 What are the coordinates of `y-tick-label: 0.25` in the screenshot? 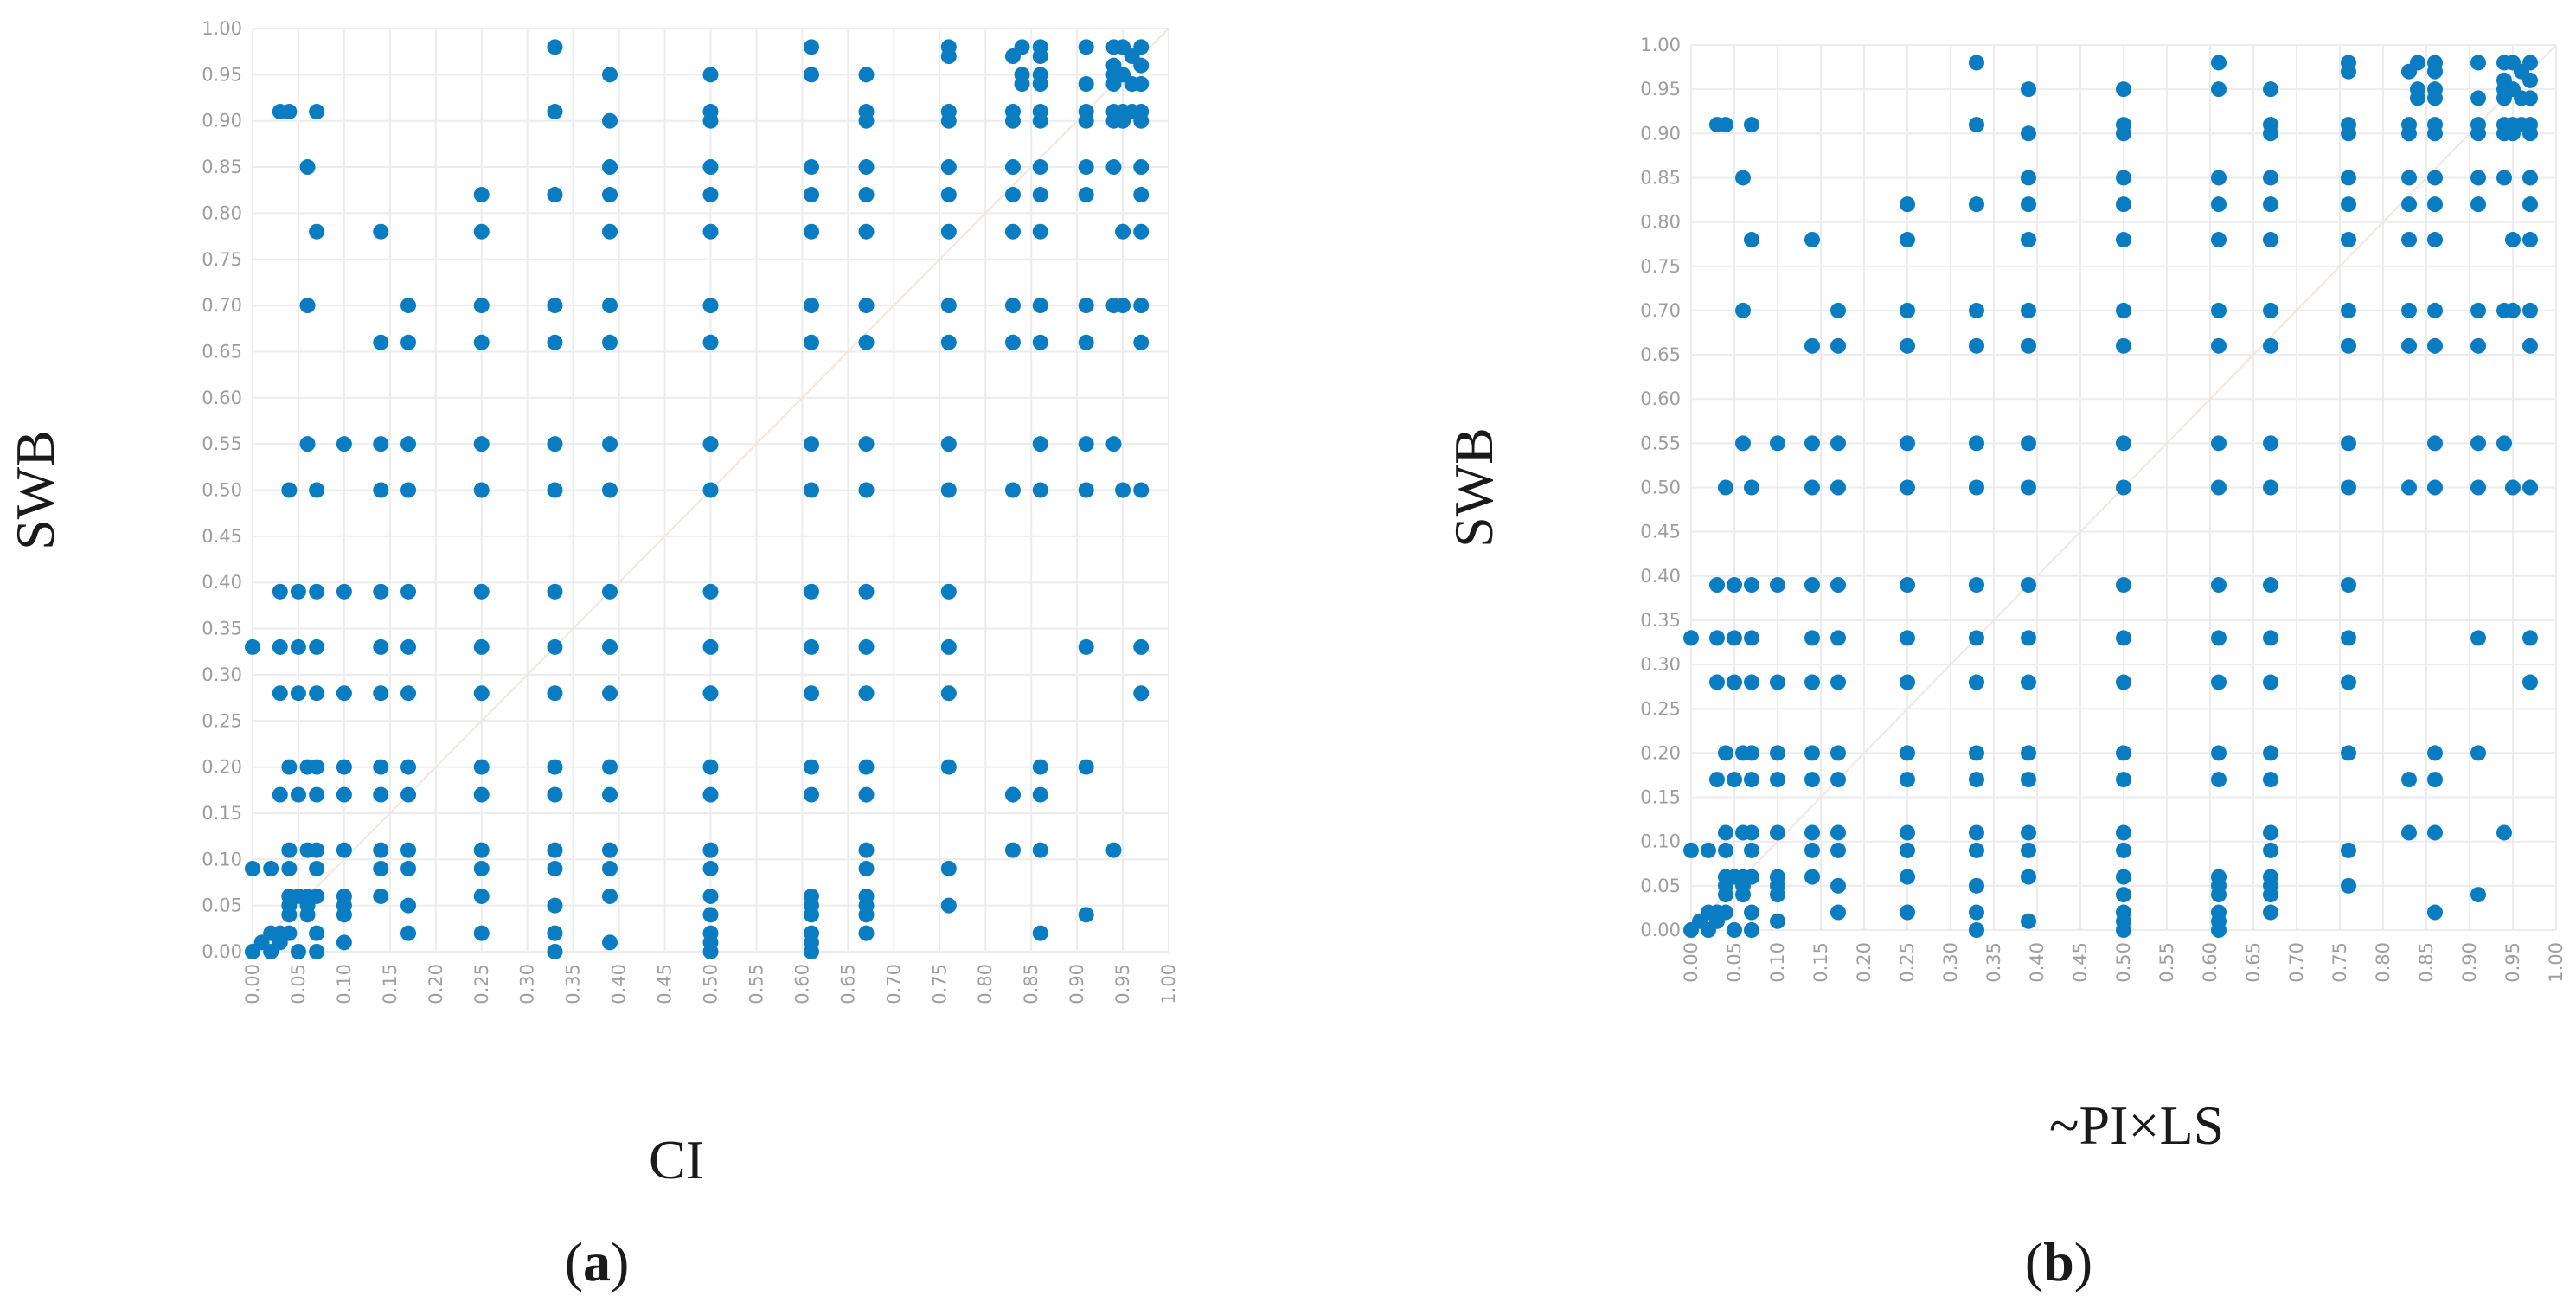 It's located at (1660, 708).